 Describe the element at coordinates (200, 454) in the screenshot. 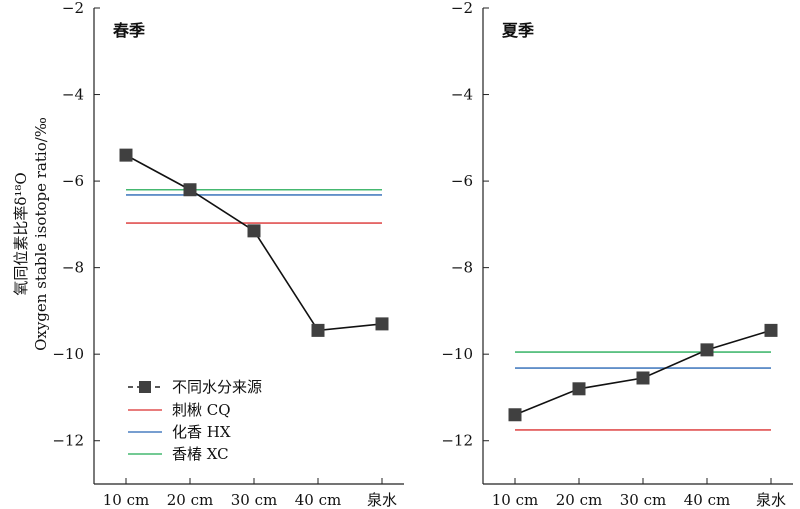

I see `legend-label: 香椿 XC` at that location.